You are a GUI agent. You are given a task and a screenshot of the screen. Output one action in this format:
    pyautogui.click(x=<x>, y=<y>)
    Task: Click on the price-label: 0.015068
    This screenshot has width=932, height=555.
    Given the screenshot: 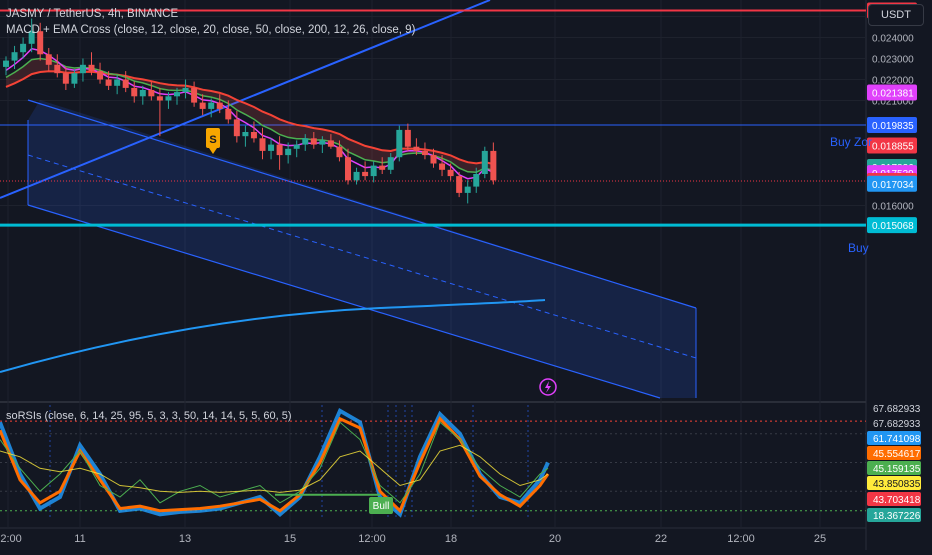 What is the action you would take?
    pyautogui.click(x=892, y=225)
    